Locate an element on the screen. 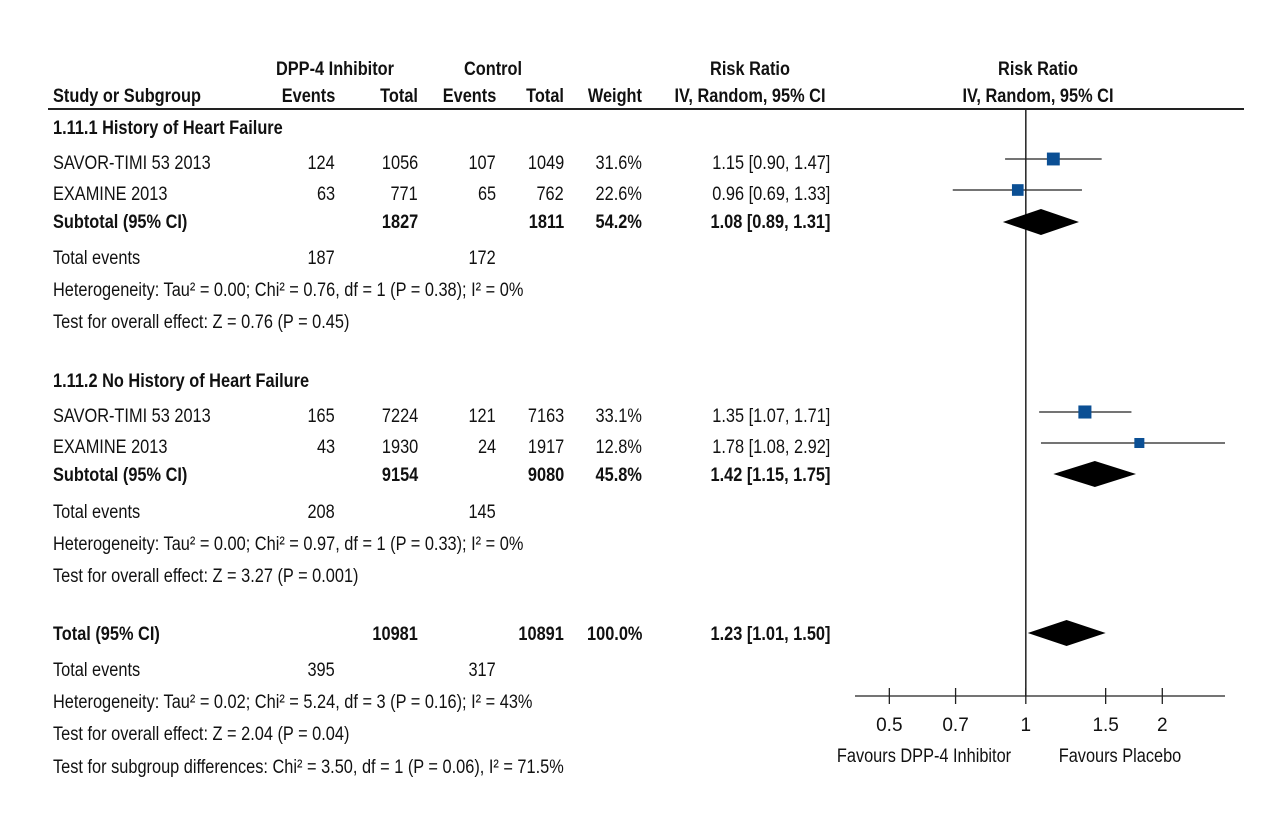 Image resolution: width=1280 pixels, height=823 pixels. subtotal-ci: 1.42 [1.15, 1.75] is located at coordinates (770, 475).